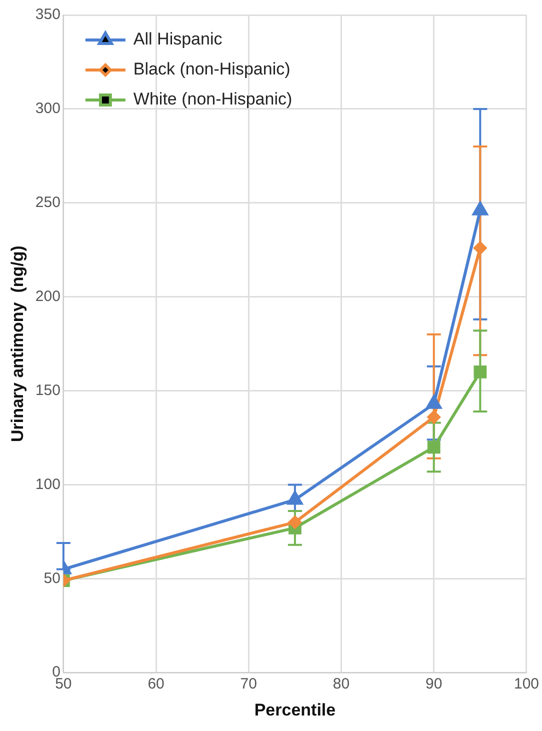 This screenshot has height=731, width=542. Describe the element at coordinates (434, 684) in the screenshot. I see `x-tick-label: 90` at that location.